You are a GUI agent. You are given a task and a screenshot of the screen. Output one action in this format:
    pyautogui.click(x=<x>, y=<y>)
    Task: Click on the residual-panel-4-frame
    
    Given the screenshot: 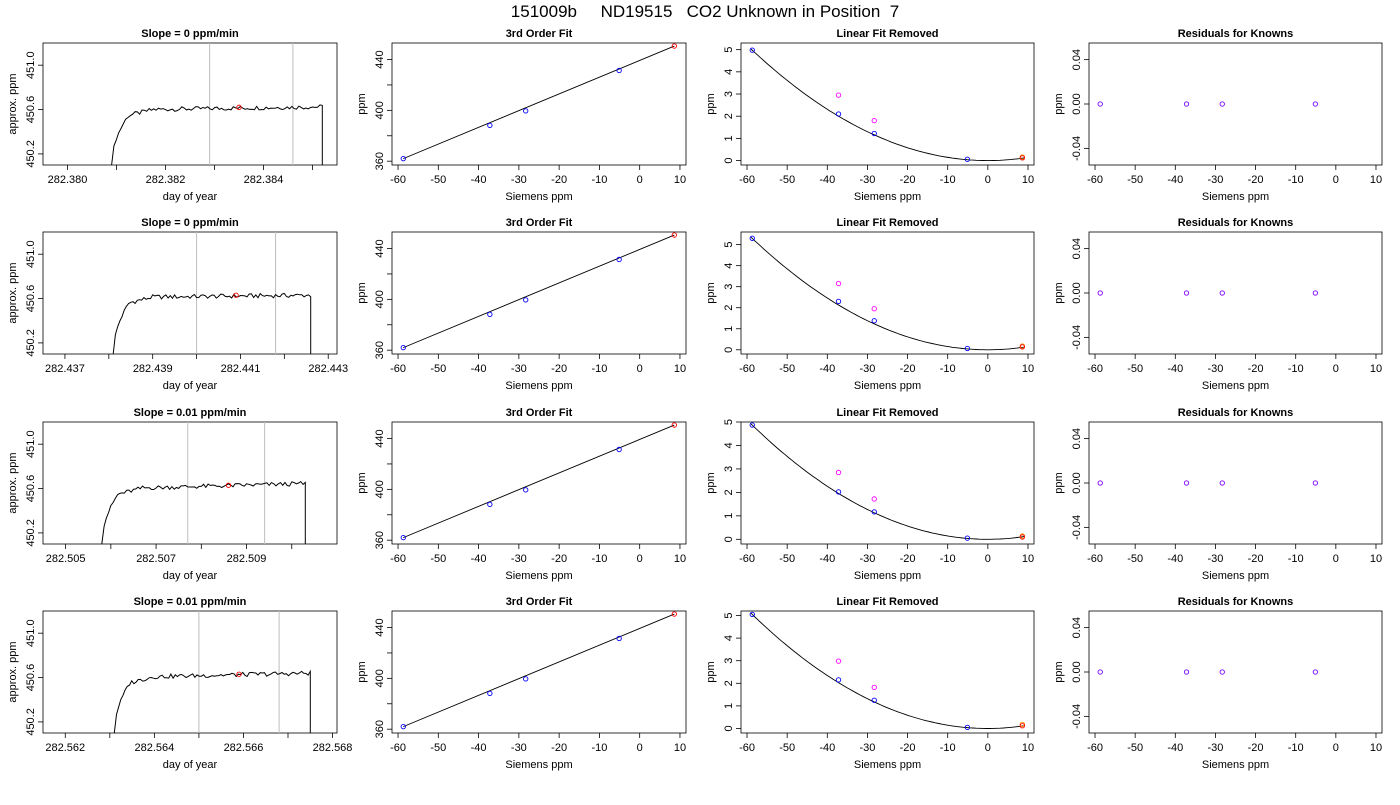 What is the action you would take?
    pyautogui.click(x=1235, y=672)
    